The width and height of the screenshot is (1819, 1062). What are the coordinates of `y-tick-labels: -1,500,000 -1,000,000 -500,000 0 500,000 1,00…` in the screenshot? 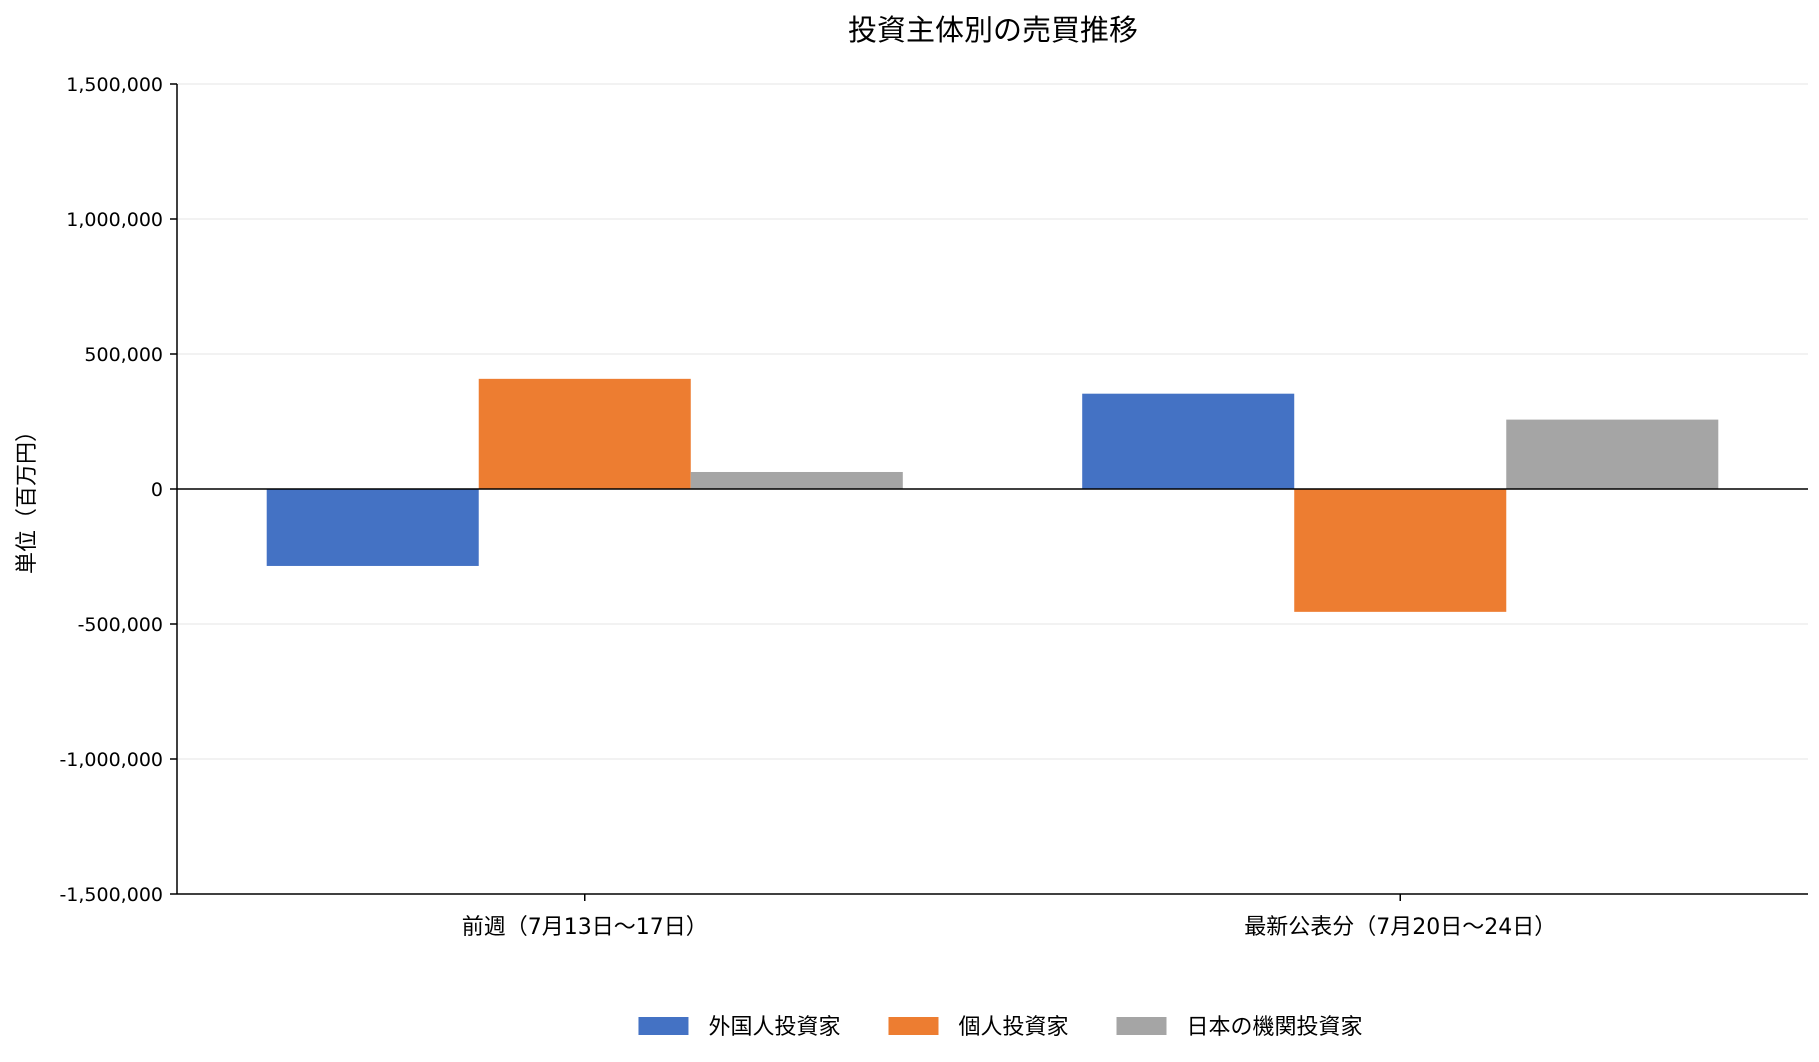 It's located at (111, 490).